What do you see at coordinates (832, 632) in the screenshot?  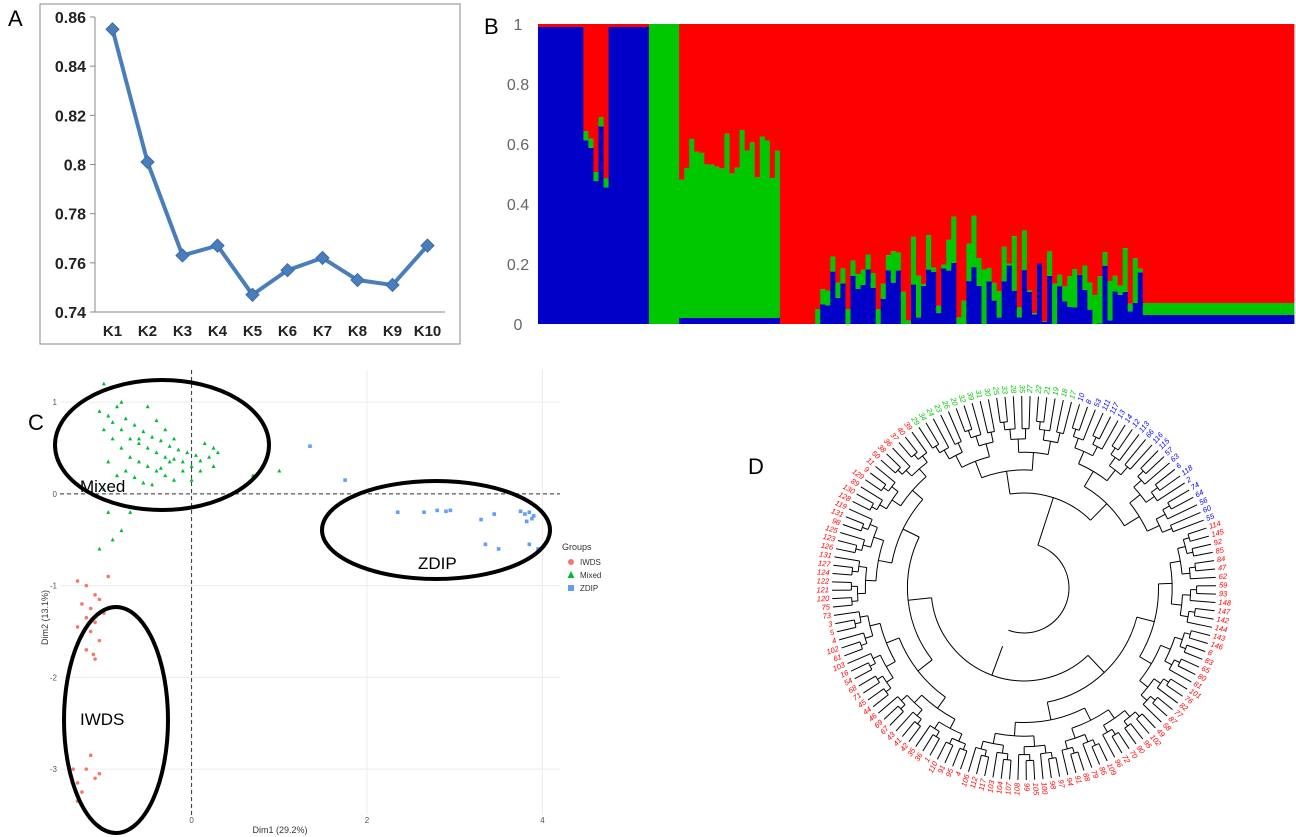 I see `chart-d-leaf-label: 5` at bounding box center [832, 632].